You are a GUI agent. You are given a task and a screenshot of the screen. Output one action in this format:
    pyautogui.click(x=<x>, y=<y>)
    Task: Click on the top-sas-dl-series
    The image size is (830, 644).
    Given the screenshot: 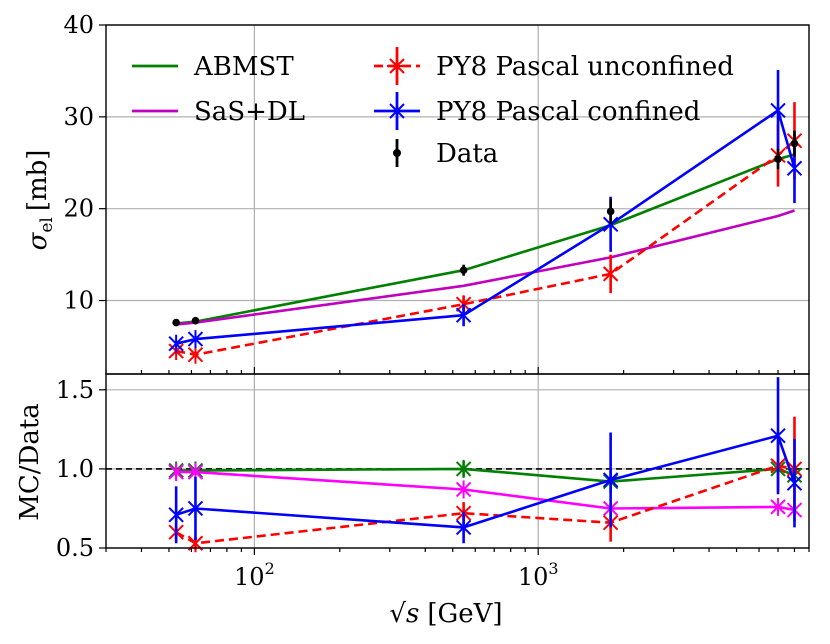 What is the action you would take?
    pyautogui.click(x=485, y=267)
    